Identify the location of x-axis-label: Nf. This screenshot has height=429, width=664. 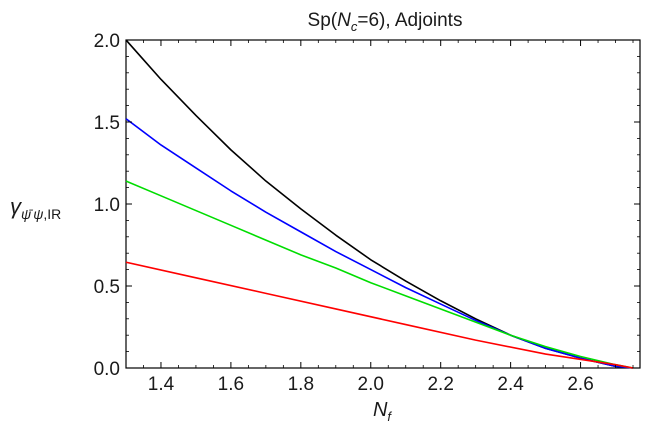
(382, 411).